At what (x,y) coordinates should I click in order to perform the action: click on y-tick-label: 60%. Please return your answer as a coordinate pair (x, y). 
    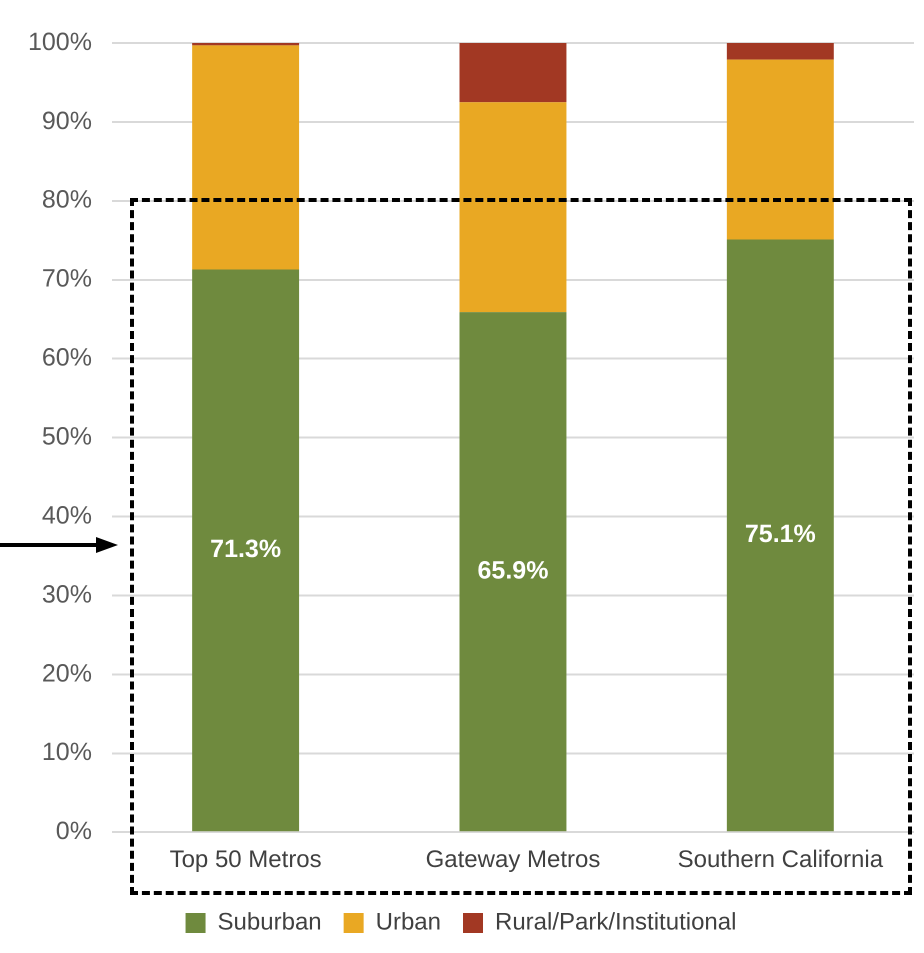
    Looking at the image, I should click on (67, 358).